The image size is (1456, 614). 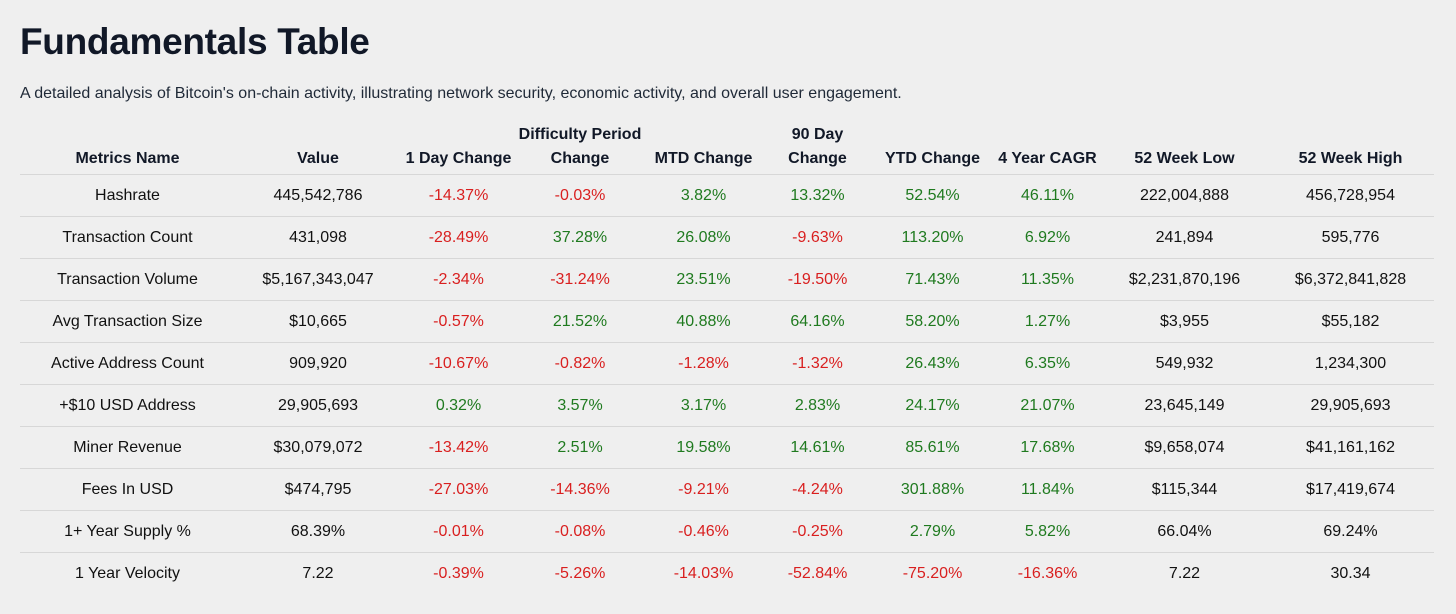 I want to click on column-header-mtd-change: MTD Change, so click(x=703, y=149).